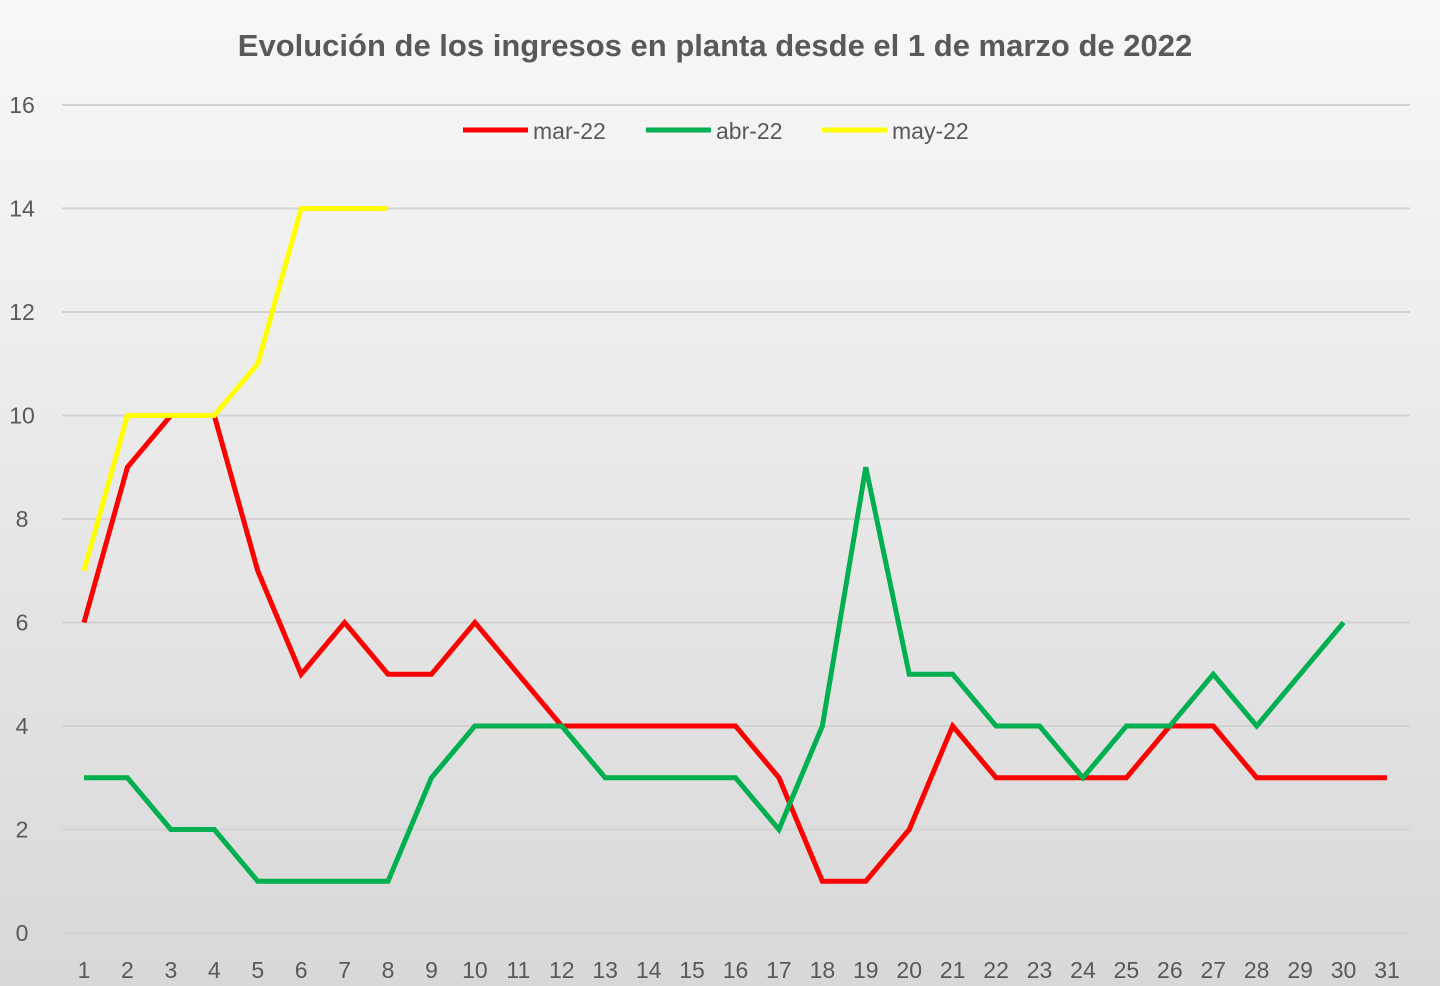 The width and height of the screenshot is (1440, 986). What do you see at coordinates (1257, 970) in the screenshot?
I see `x-tick-label: 28` at bounding box center [1257, 970].